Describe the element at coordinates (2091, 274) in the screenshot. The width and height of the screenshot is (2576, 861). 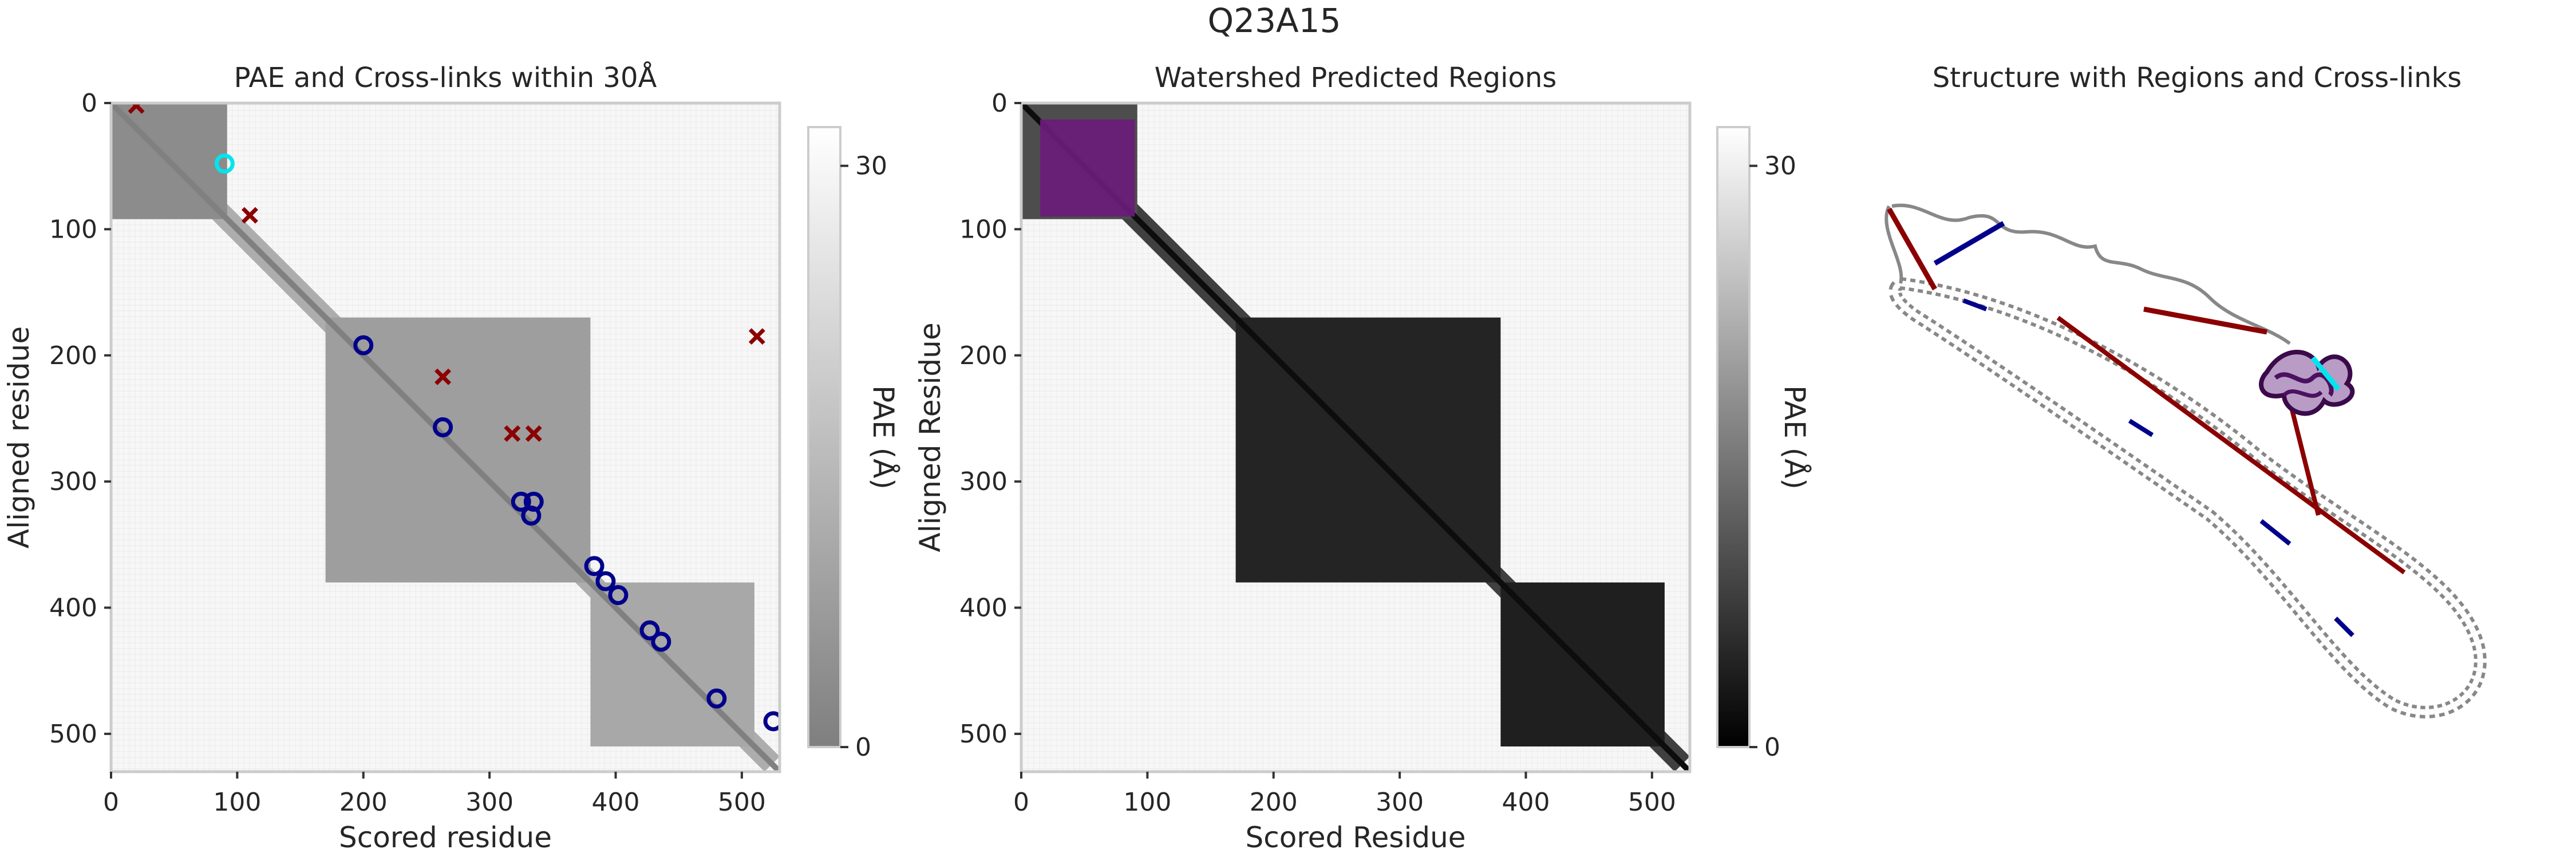
I see `flexible-loop` at that location.